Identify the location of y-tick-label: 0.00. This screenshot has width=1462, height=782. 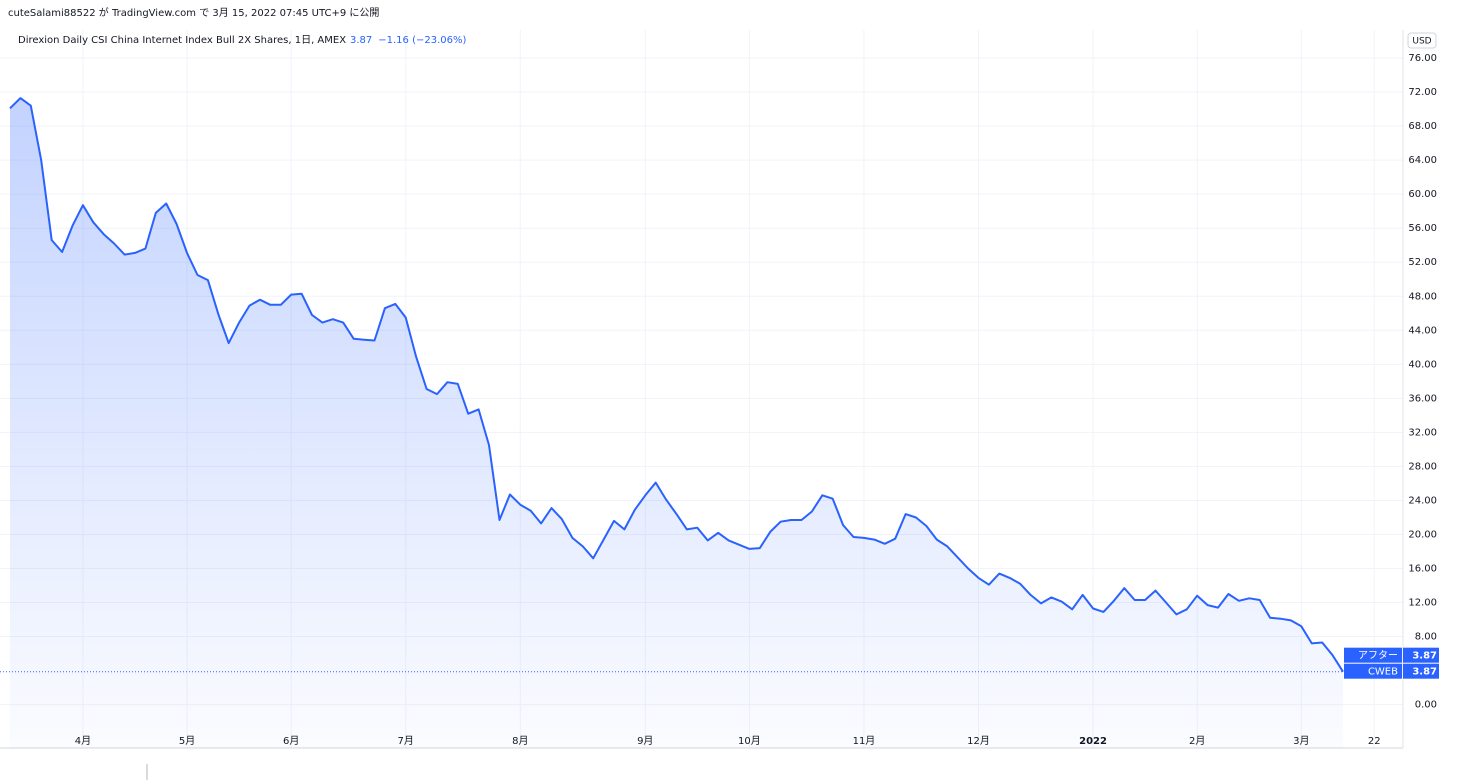
(1426, 705).